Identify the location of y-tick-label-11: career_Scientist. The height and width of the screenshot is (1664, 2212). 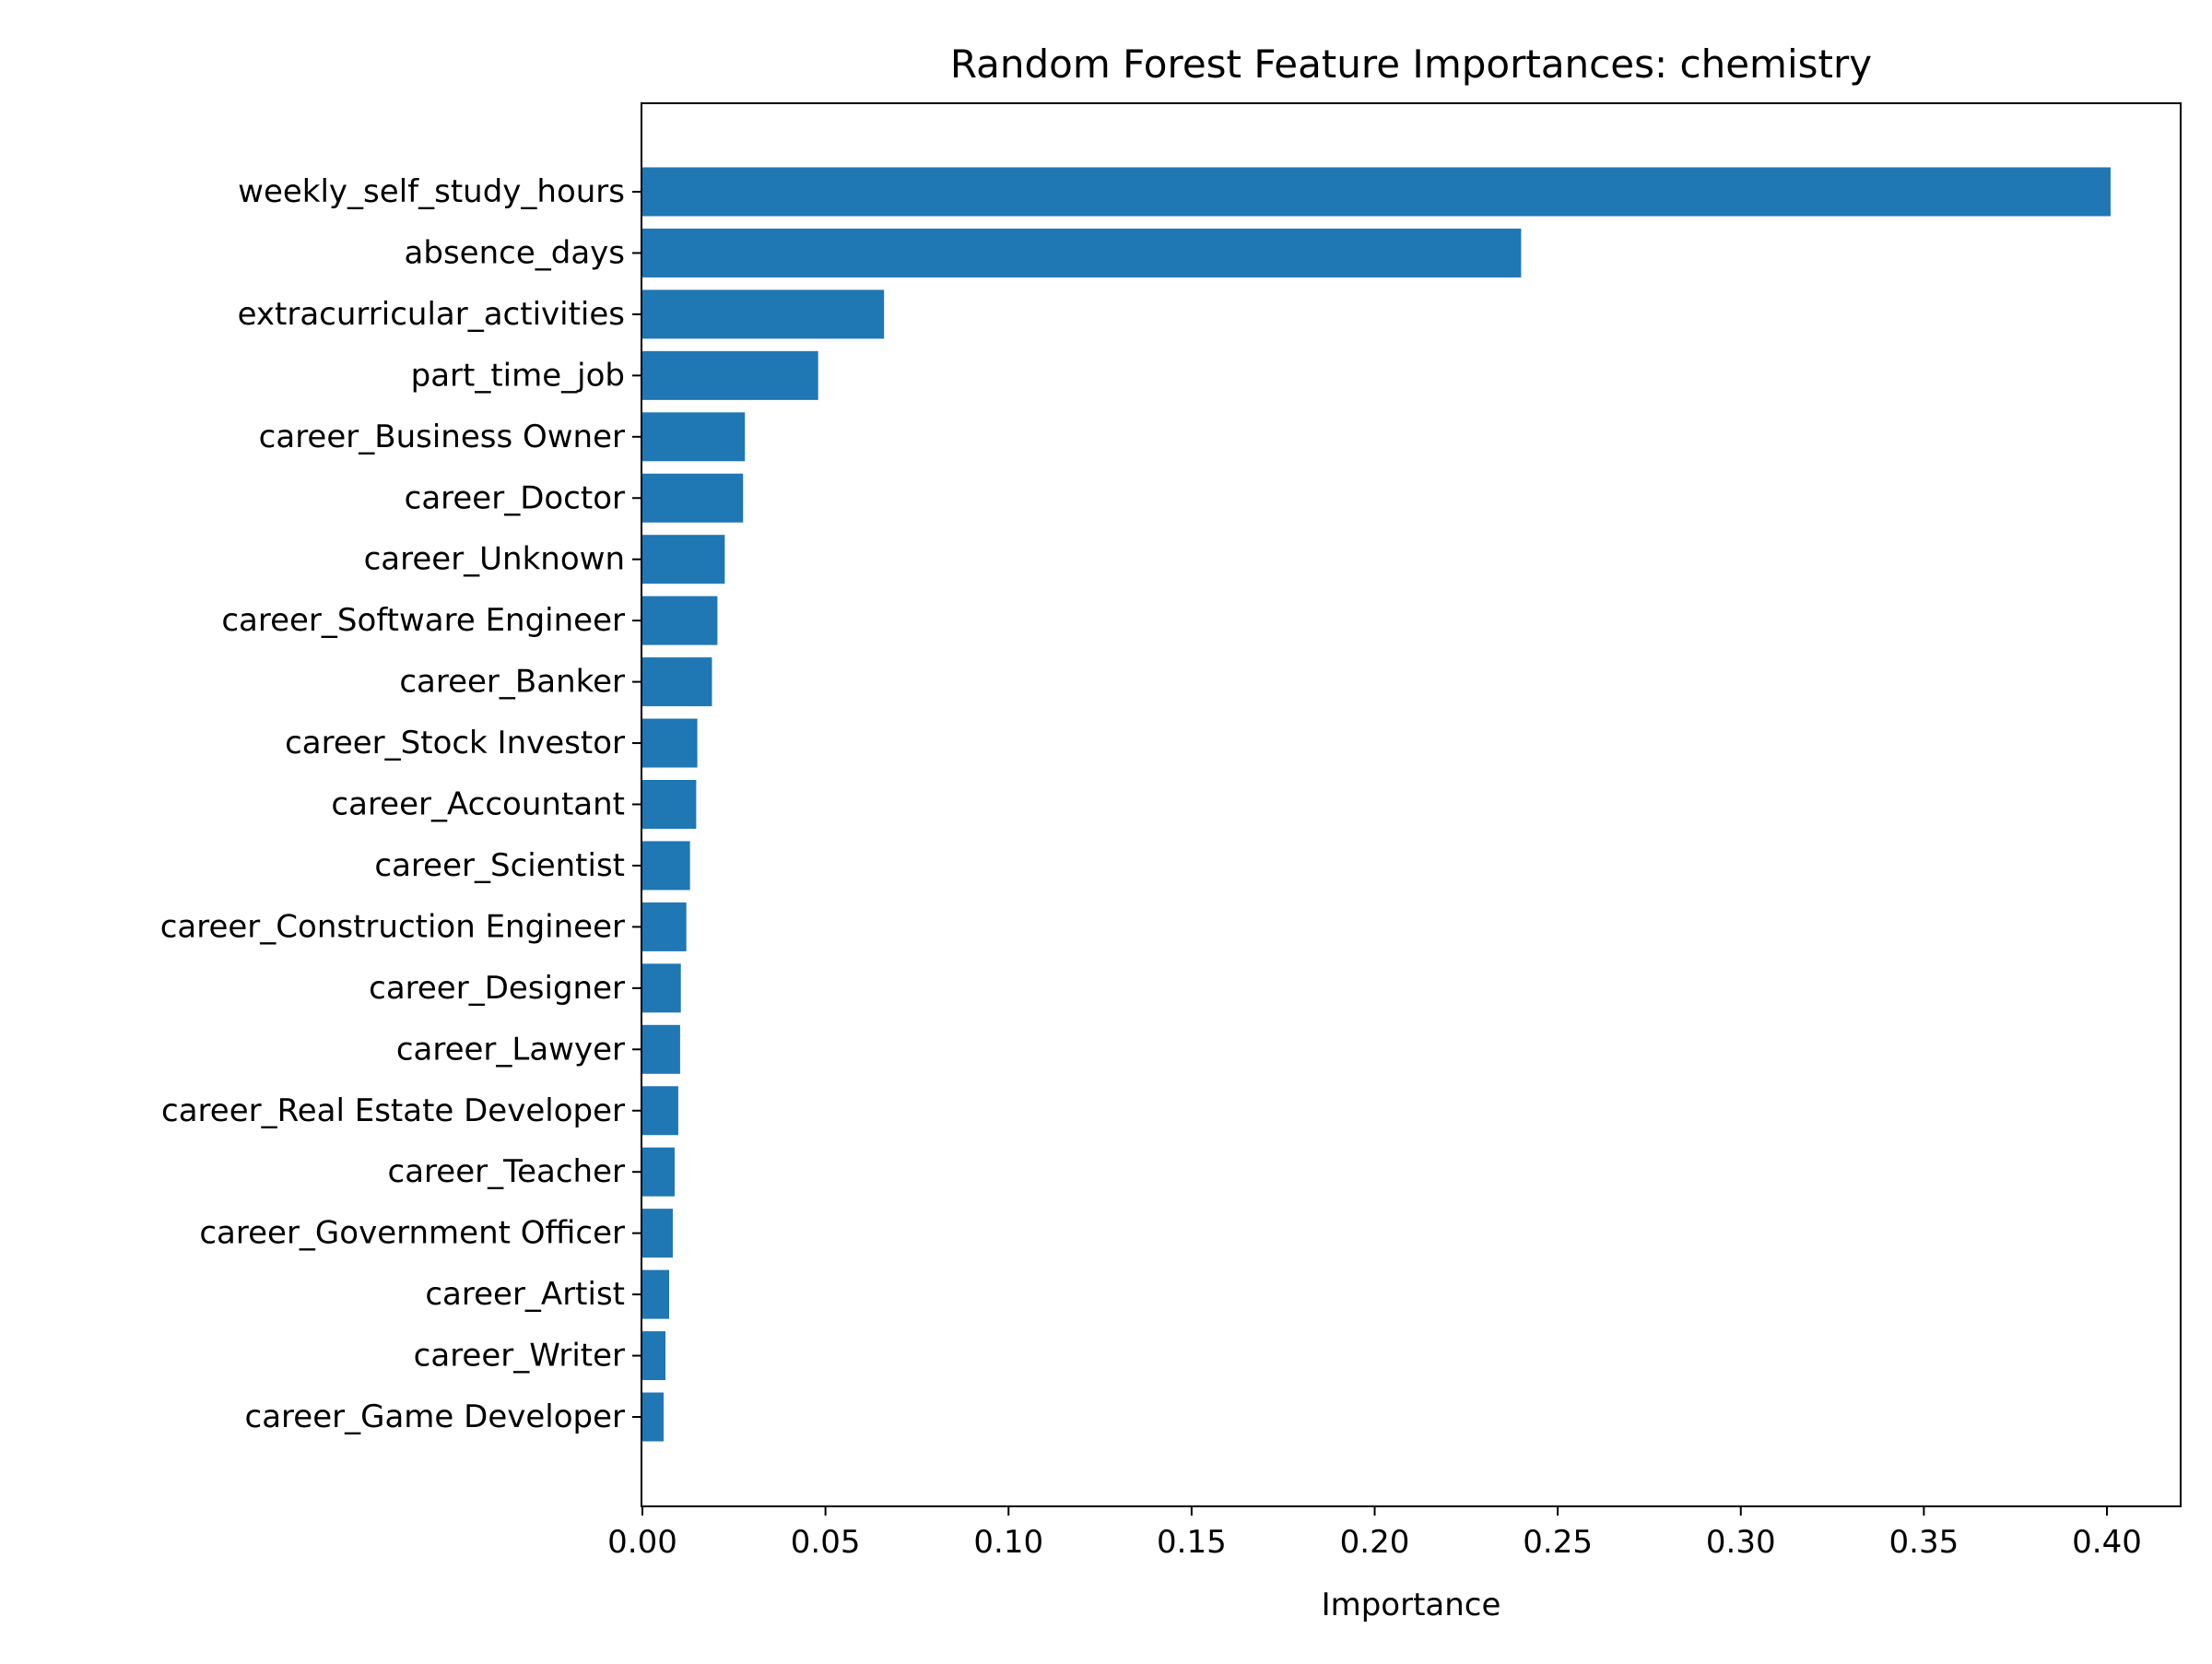
(499, 865).